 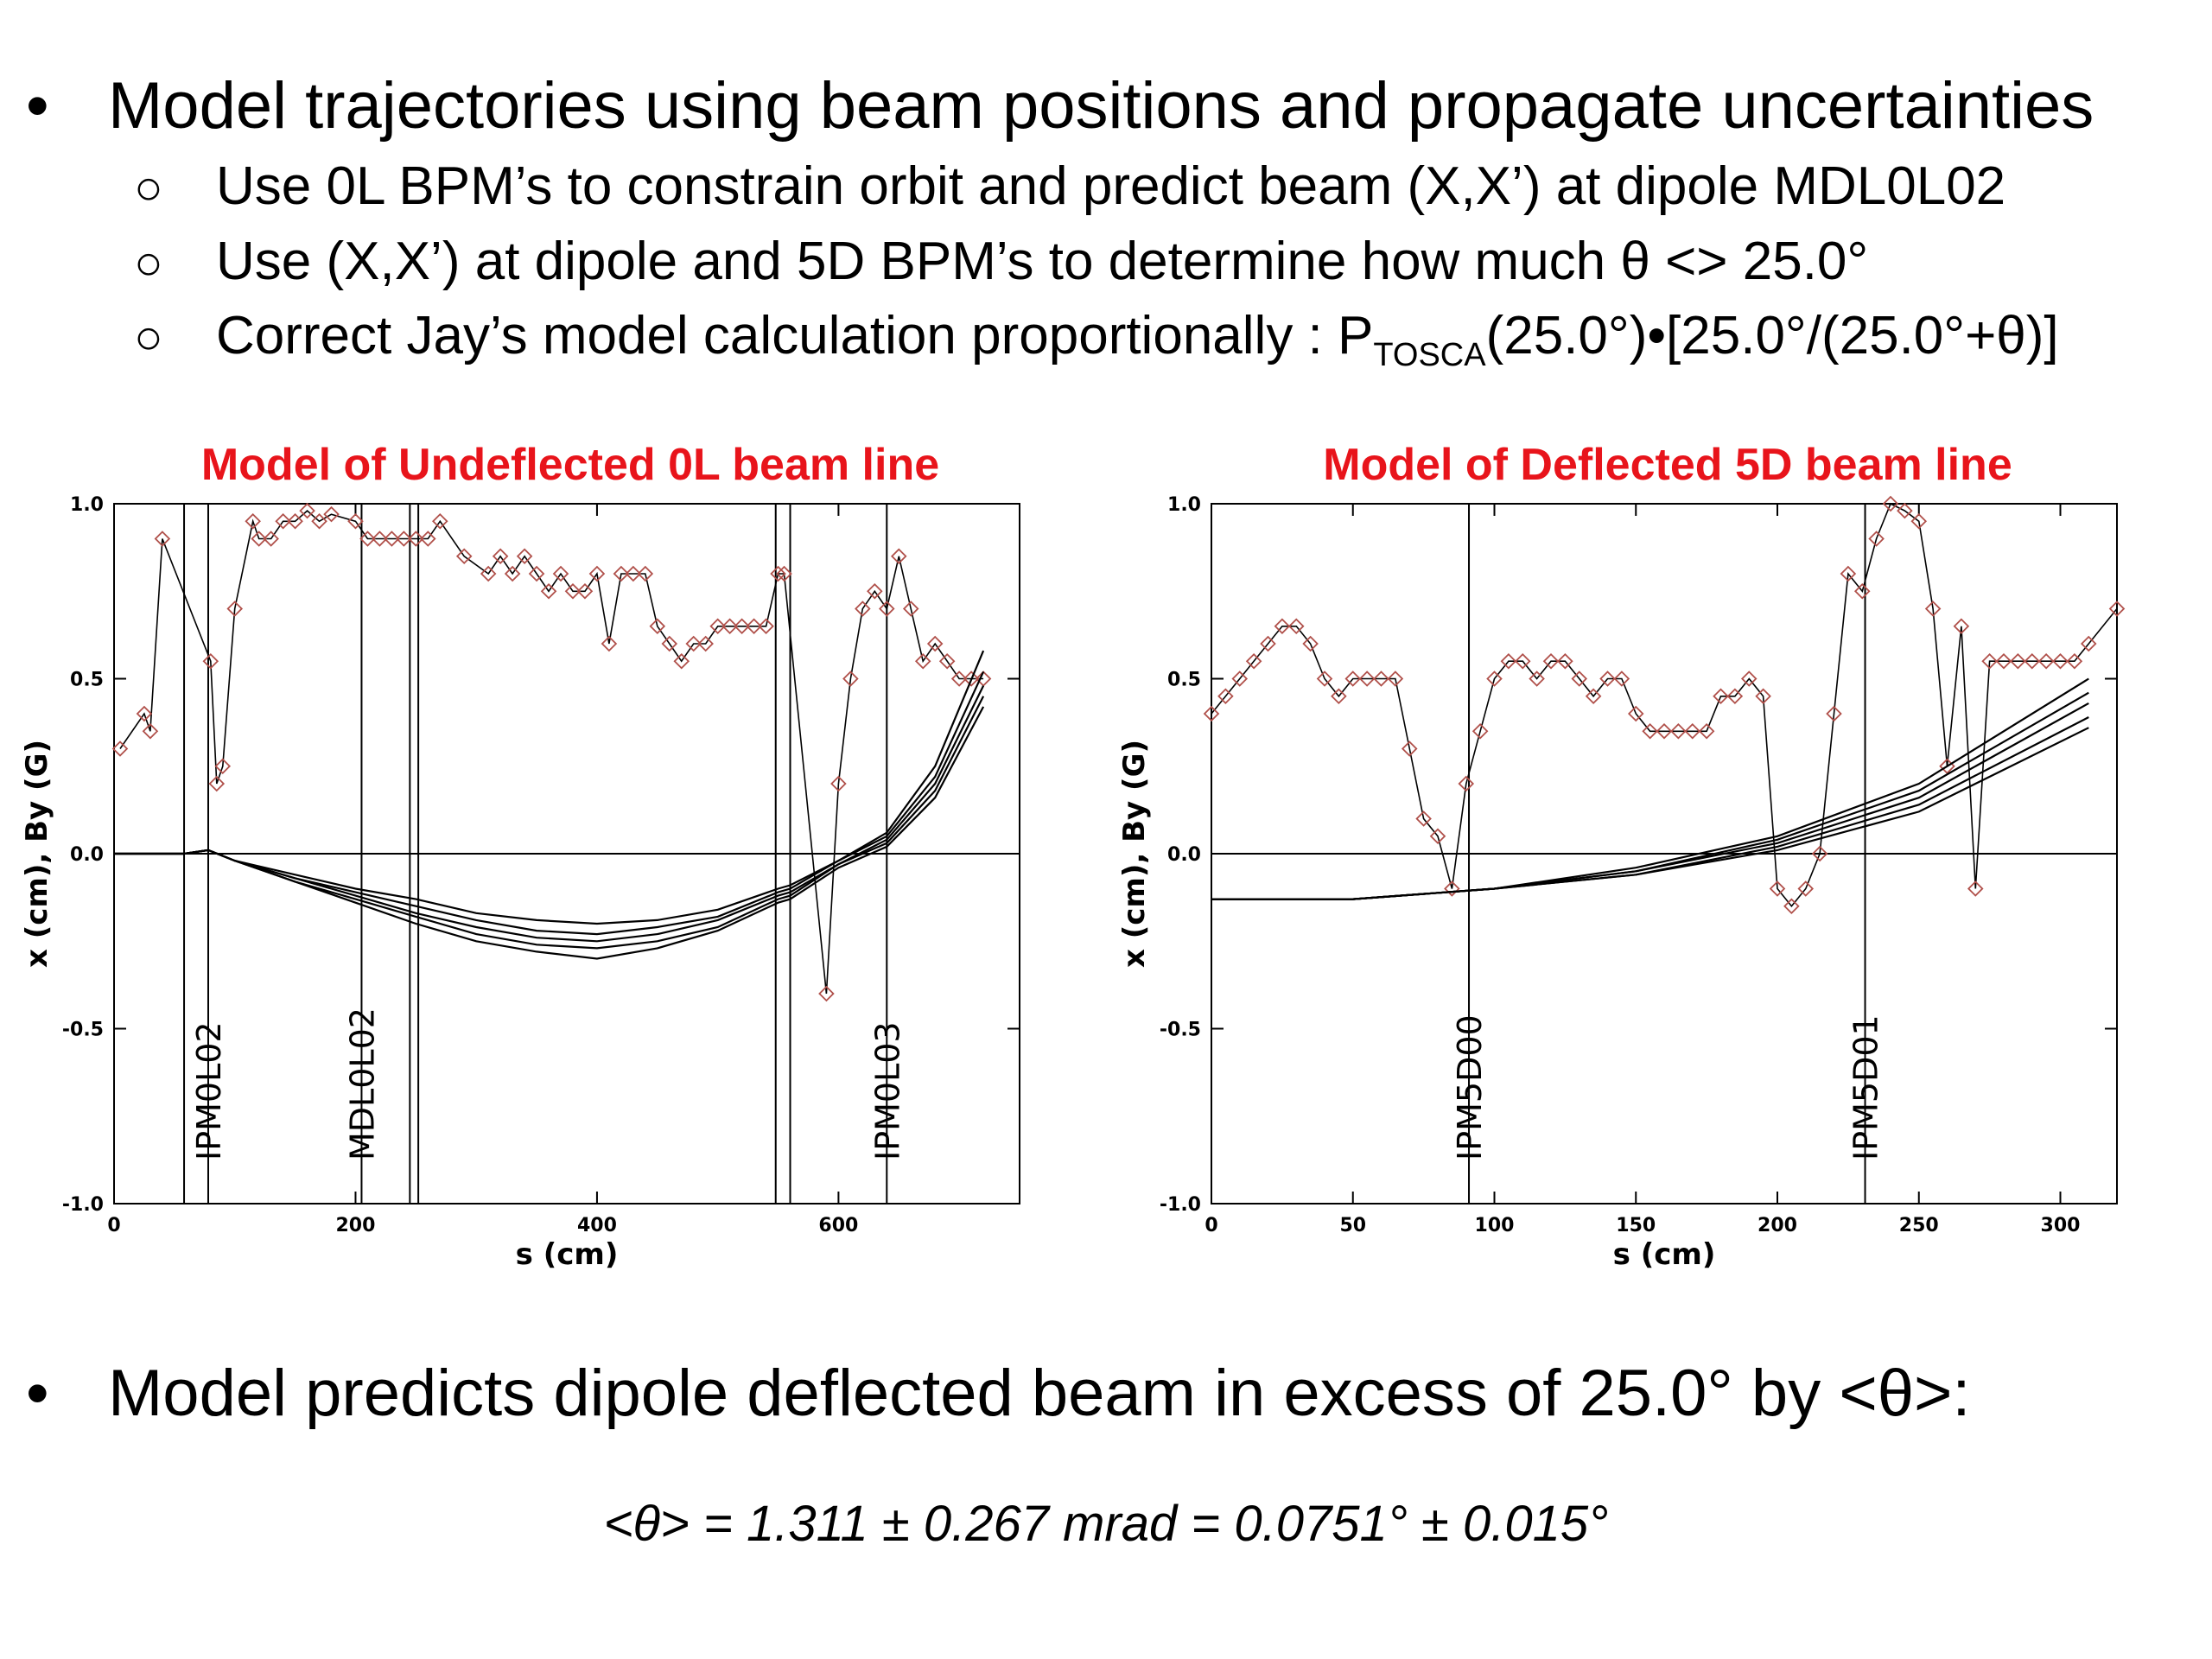 What do you see at coordinates (87, 855) in the screenshot?
I see `y-tick-label: 0.0` at bounding box center [87, 855].